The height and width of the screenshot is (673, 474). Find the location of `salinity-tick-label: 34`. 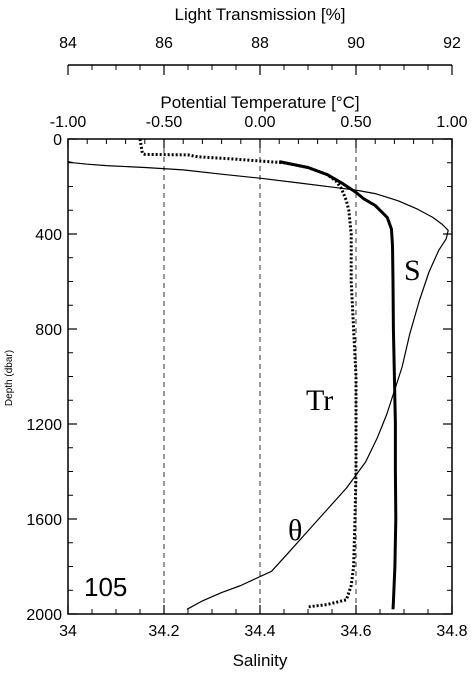

salinity-tick-label: 34 is located at coordinates (68, 631).